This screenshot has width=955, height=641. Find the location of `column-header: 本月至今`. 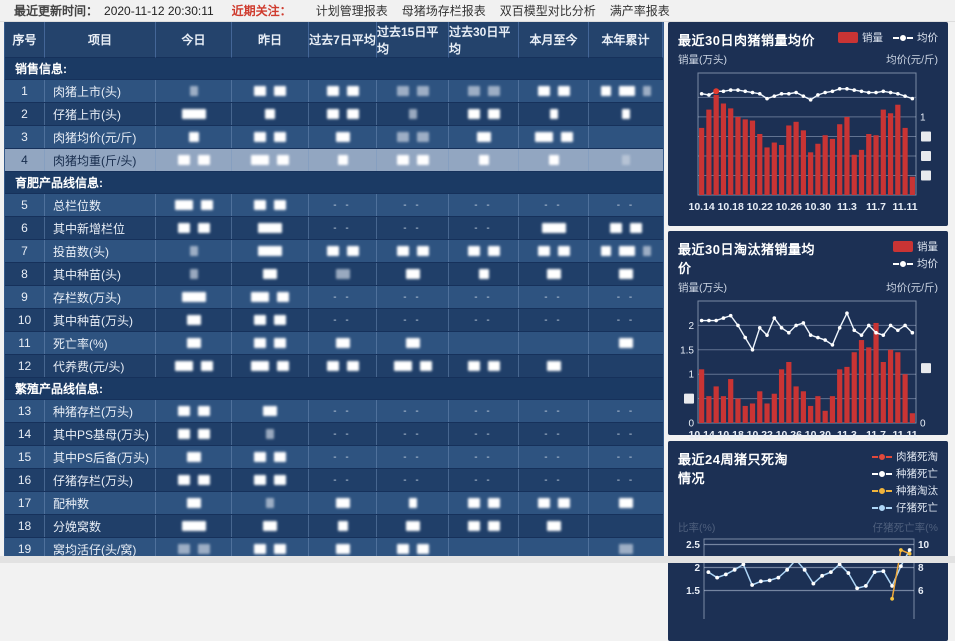

column-header: 本月至今 is located at coordinates (554, 40).